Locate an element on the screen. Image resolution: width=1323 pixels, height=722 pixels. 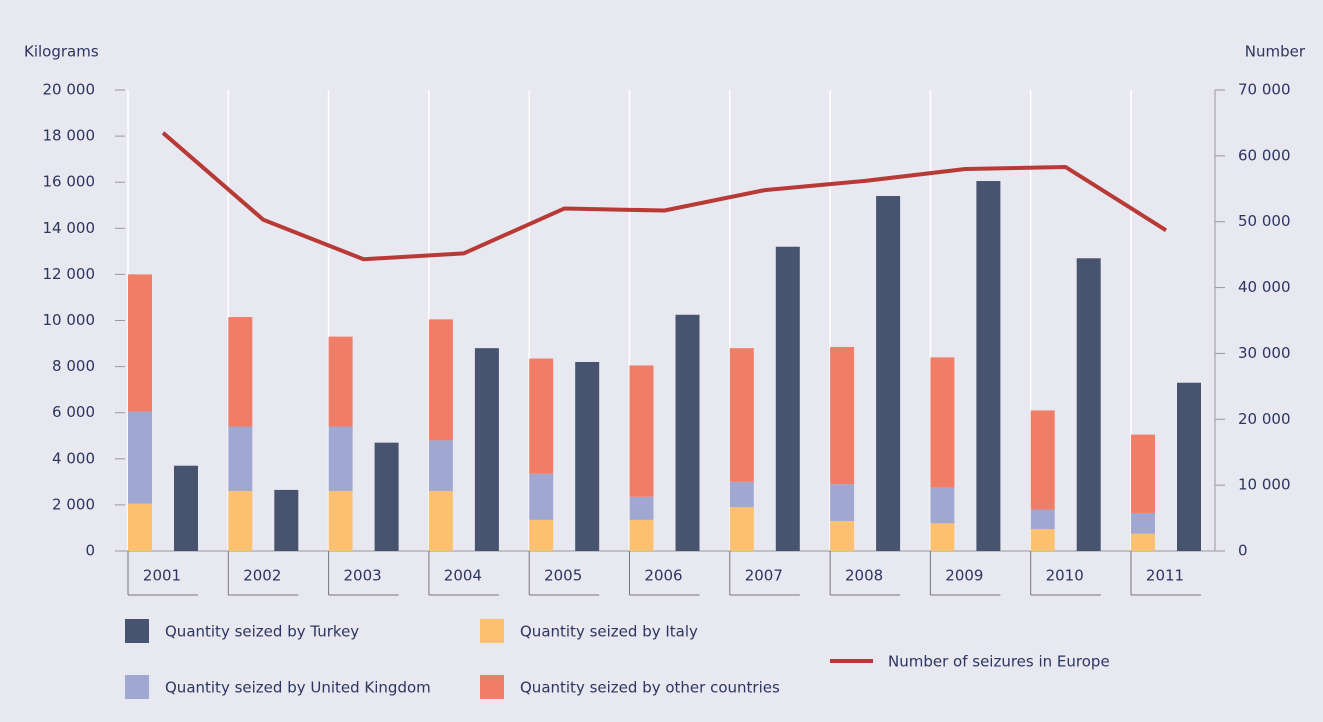
y2-tick-label: 40 000 is located at coordinates (1264, 287).